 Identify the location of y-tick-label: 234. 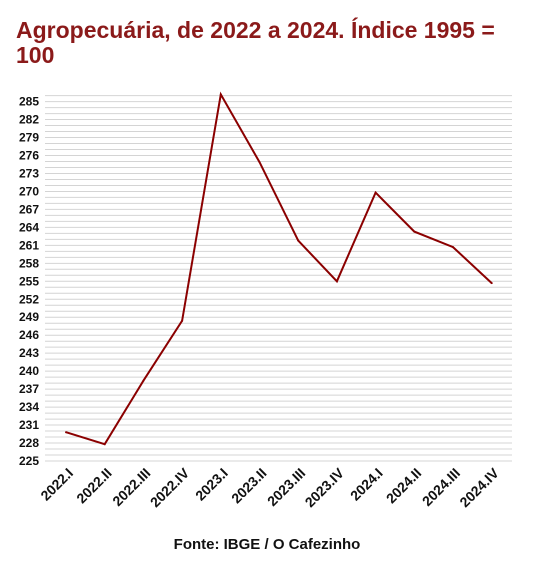
(29, 407).